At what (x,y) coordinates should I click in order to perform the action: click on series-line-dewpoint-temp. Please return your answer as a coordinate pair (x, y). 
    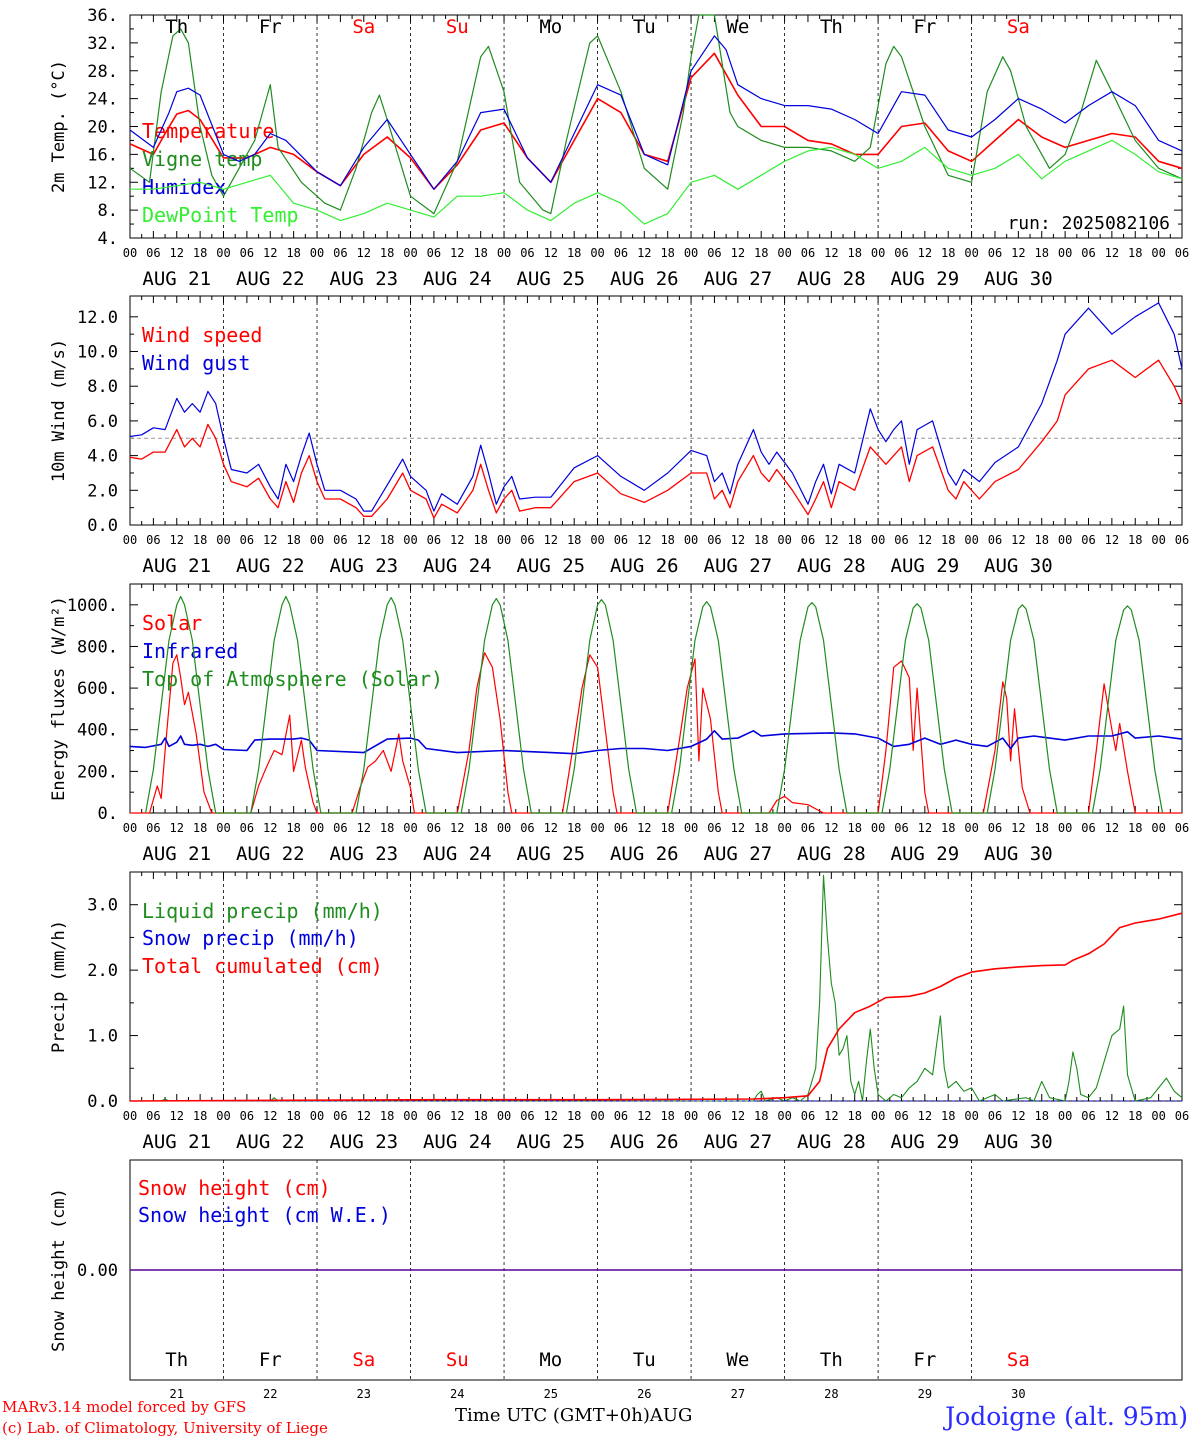
    Looking at the image, I should click on (656, 182).